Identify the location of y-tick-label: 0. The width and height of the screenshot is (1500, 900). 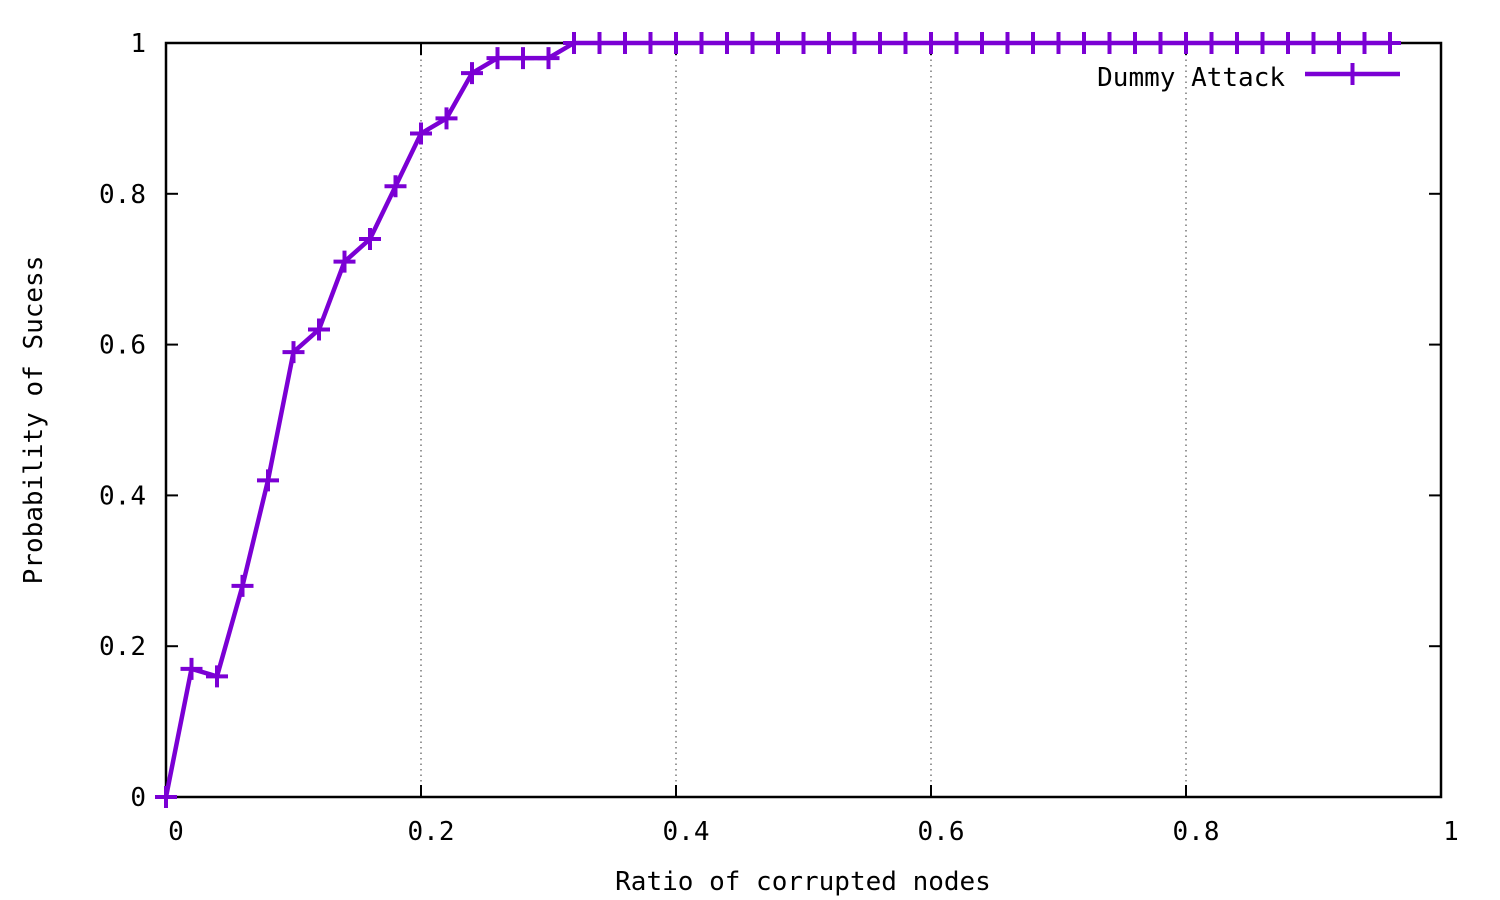
(138, 798).